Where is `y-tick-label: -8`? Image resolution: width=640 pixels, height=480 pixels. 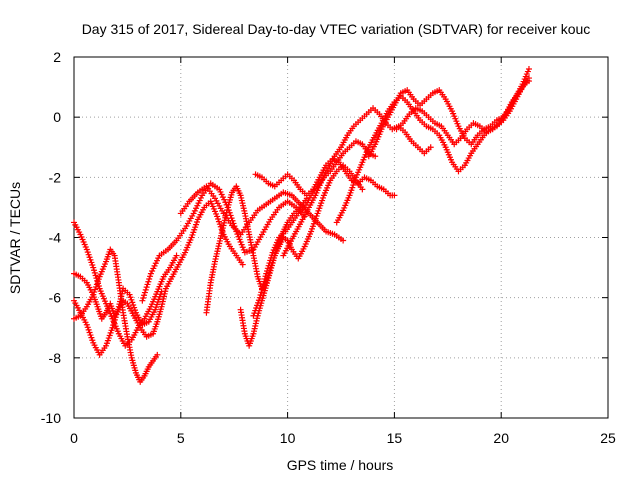 y-tick-label: -8 is located at coordinates (55, 358).